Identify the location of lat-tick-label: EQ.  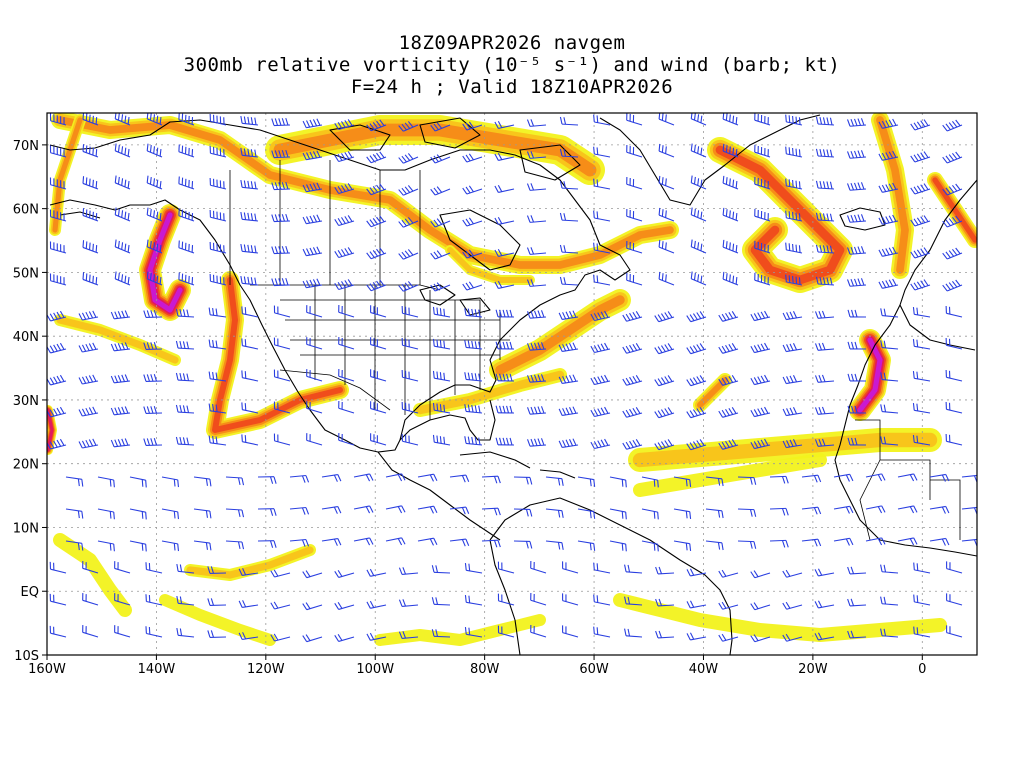
(30, 592).